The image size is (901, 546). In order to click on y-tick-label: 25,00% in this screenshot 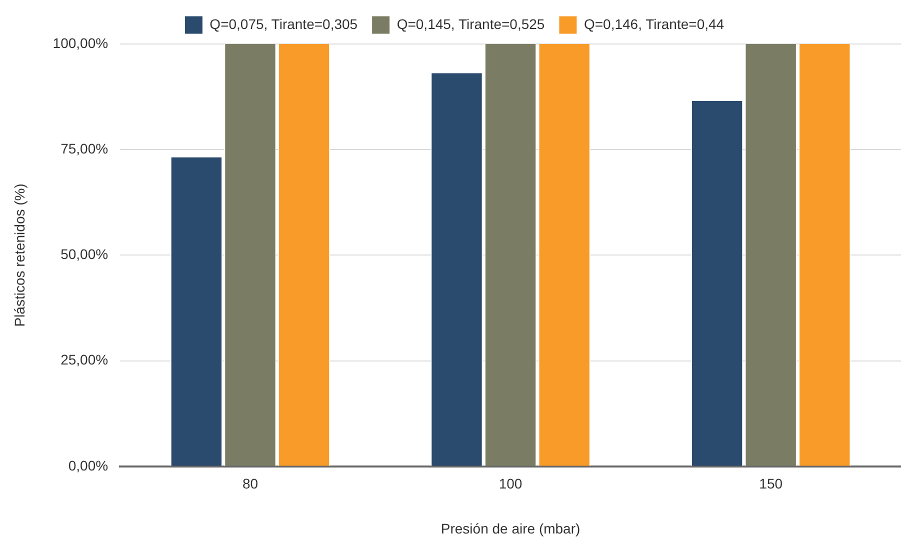, I will do `click(84, 360)`.